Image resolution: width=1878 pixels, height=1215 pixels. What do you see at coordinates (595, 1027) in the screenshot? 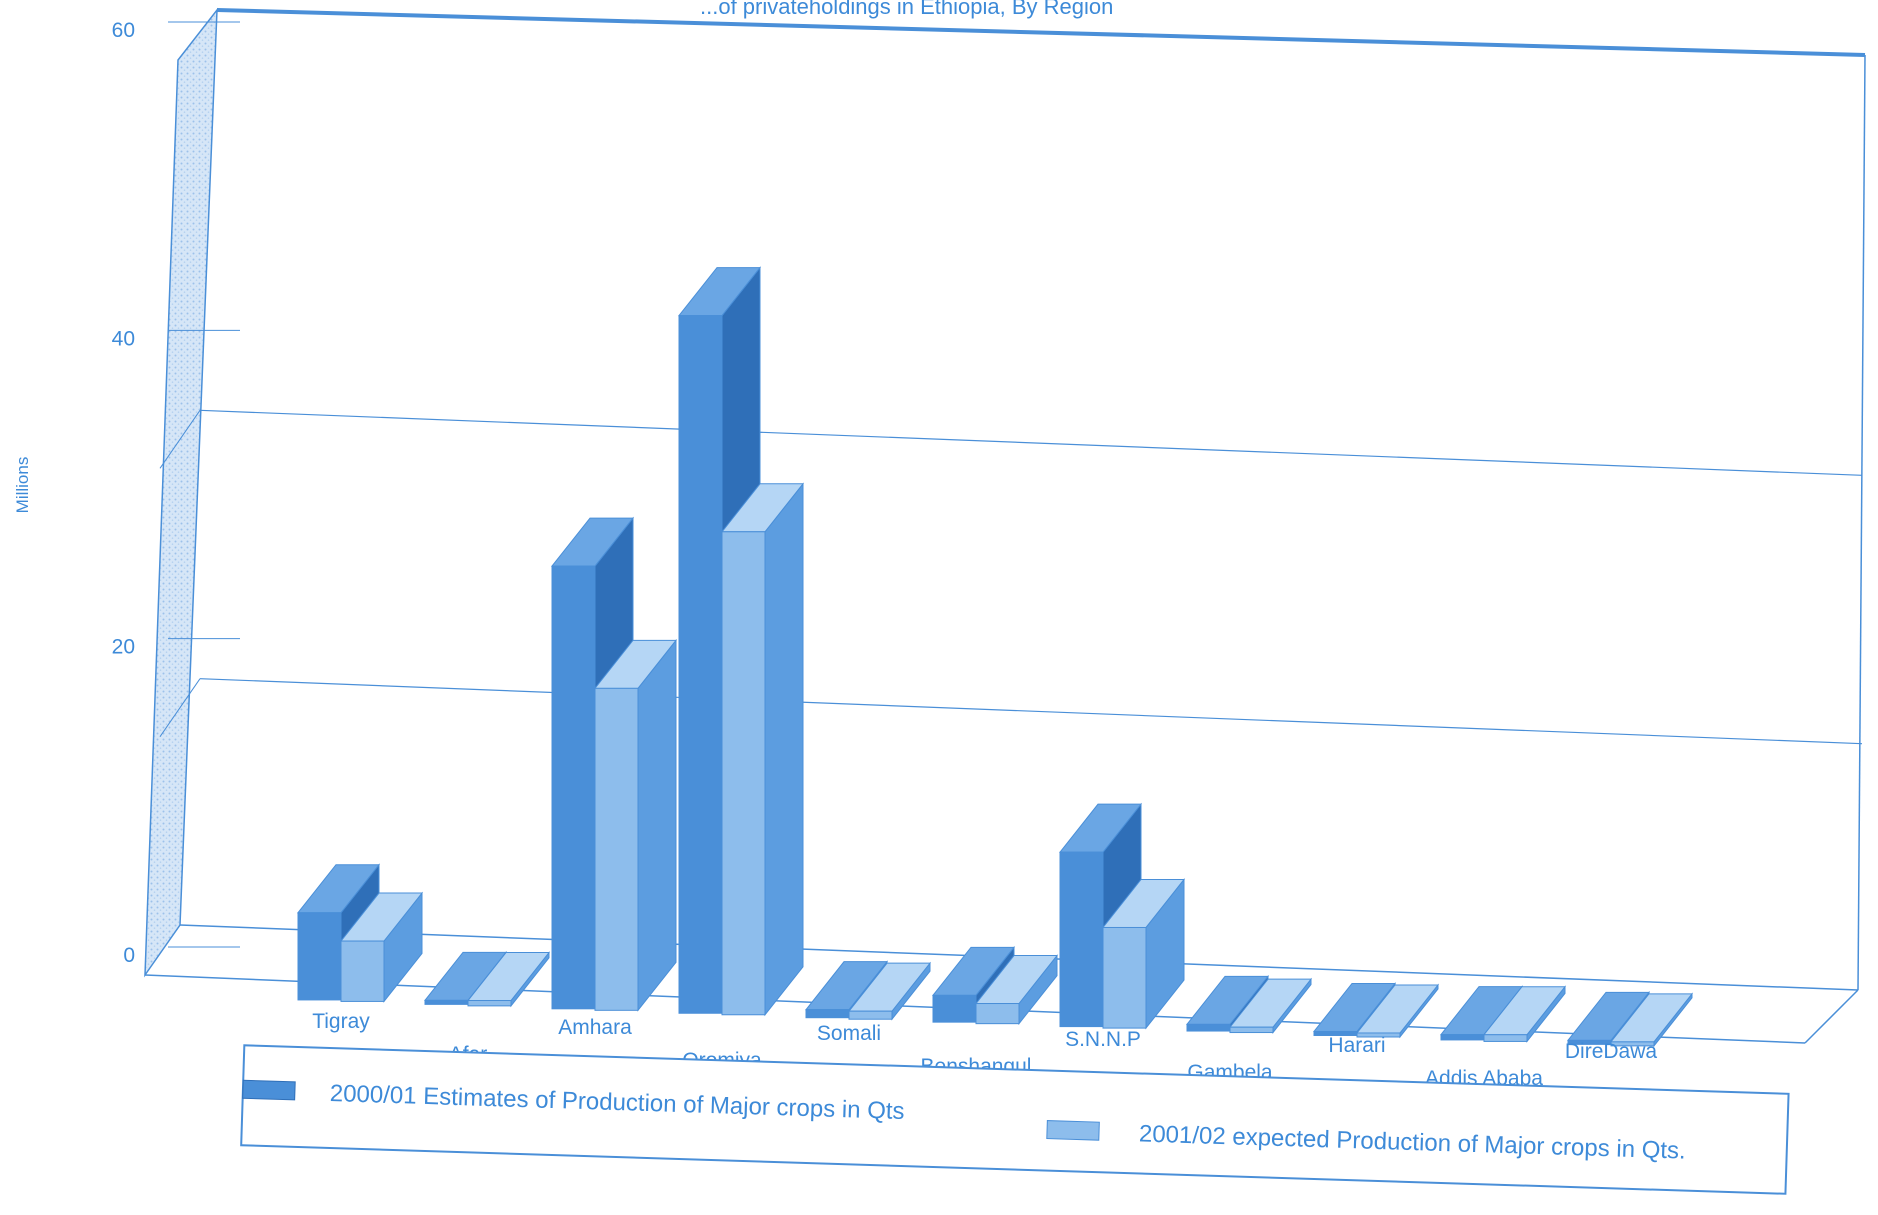
I see `x-tick-label: Amhara` at bounding box center [595, 1027].